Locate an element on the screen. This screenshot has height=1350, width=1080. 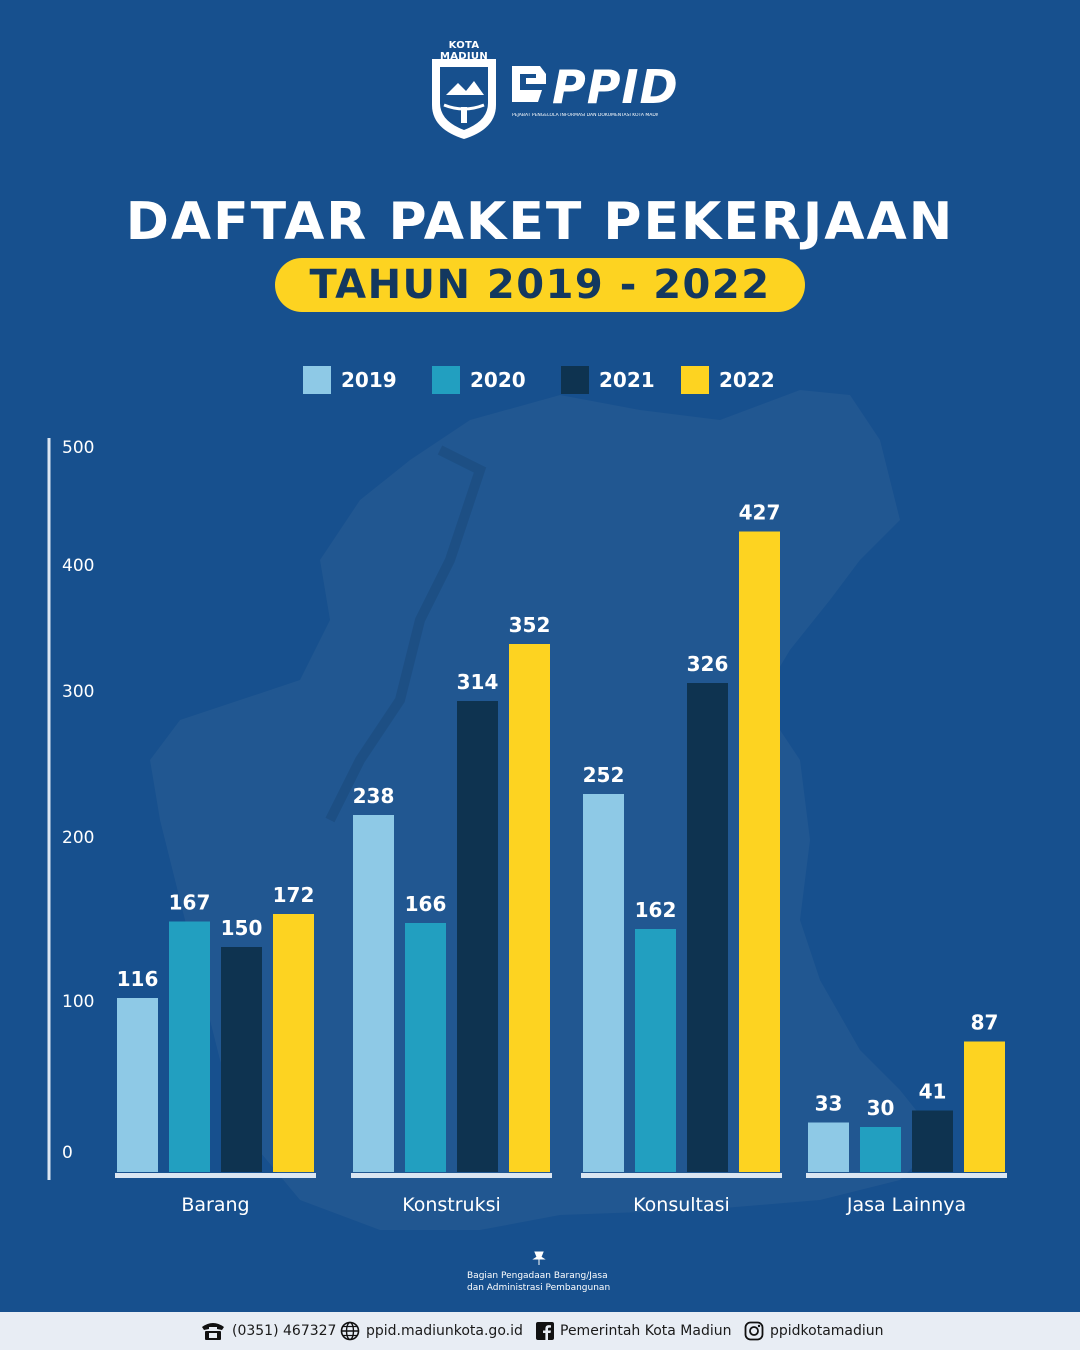
data-label-2019: 238 is located at coordinates (374, 796).